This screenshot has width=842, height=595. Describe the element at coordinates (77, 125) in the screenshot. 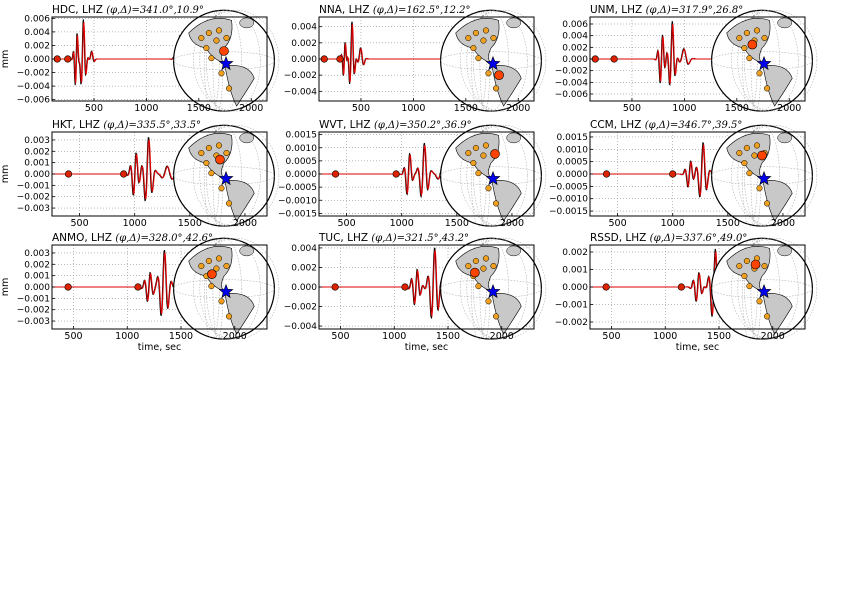

I see `panel-title-station: HKT, LHZ` at that location.